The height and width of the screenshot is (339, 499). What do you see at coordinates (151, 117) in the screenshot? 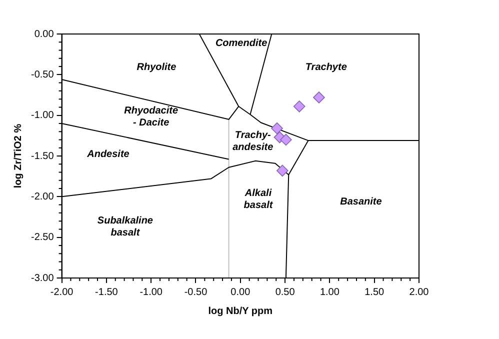
I see `annotation: Rhyodacite - Dacite` at bounding box center [151, 117].